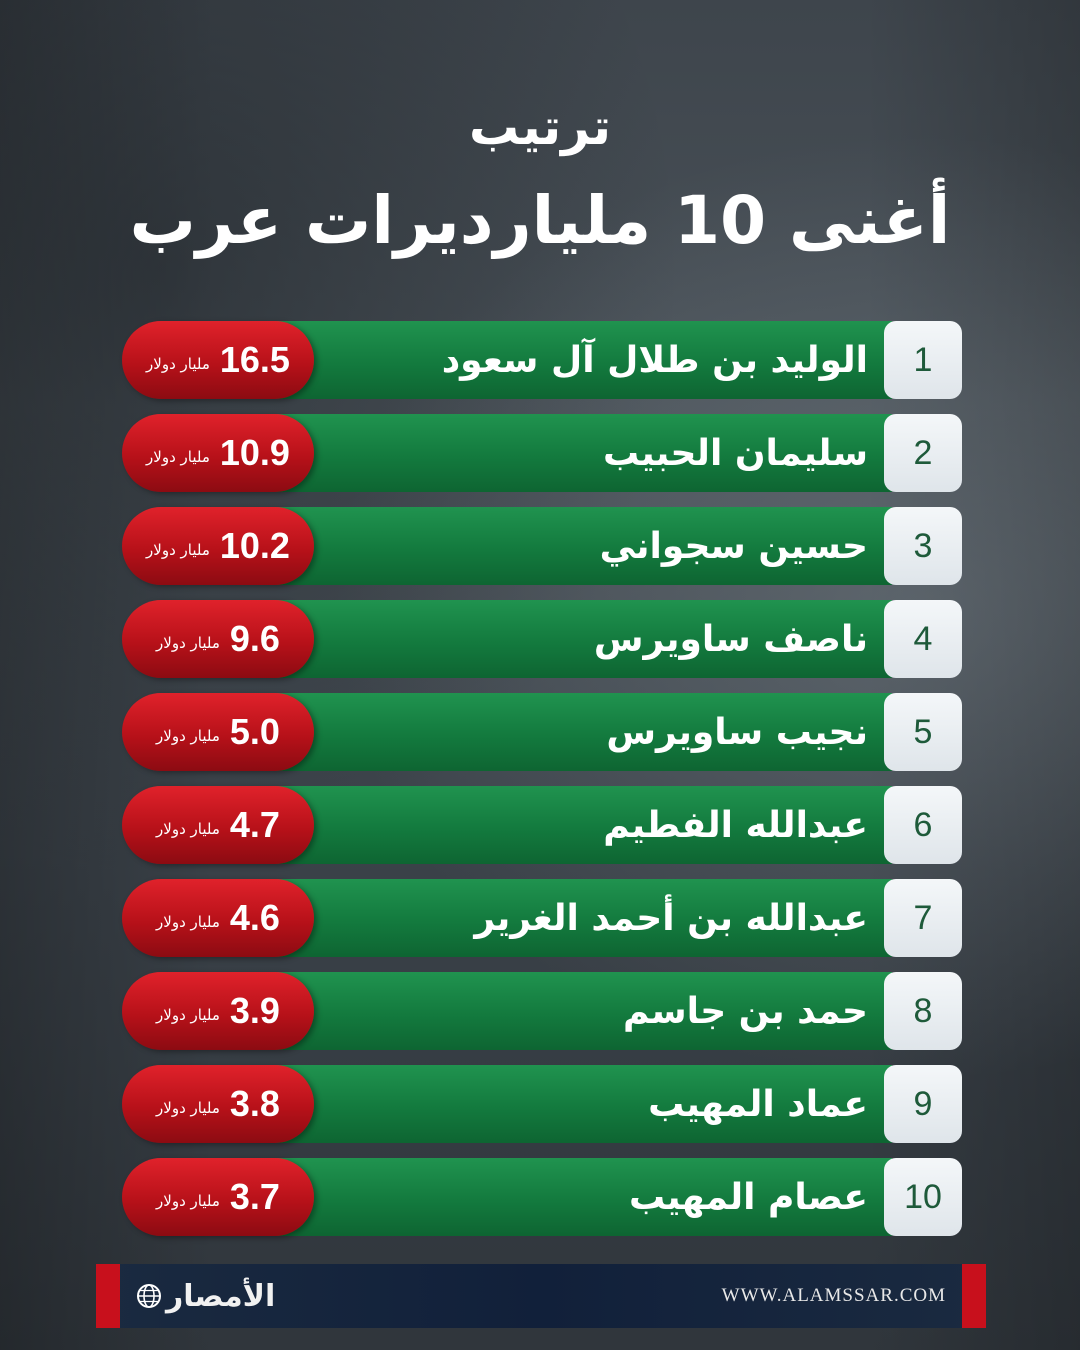 This screenshot has height=1350, width=1080. I want to click on footer-accent-right, so click(974, 1296).